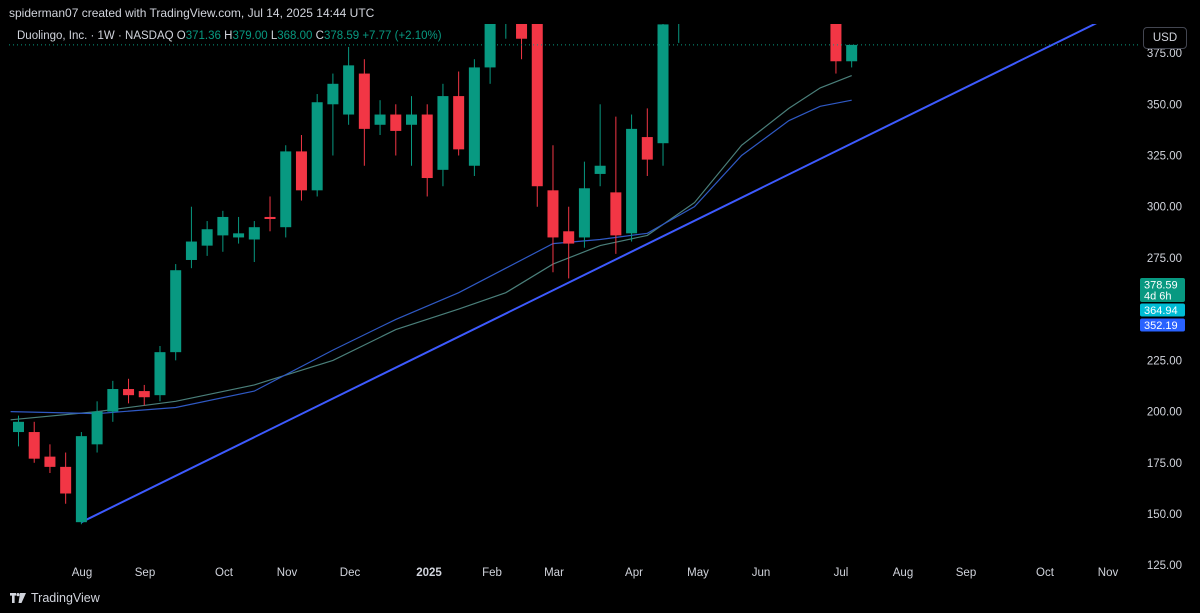 Image resolution: width=1200 pixels, height=613 pixels. I want to click on x-tick-label: Jul, so click(841, 573).